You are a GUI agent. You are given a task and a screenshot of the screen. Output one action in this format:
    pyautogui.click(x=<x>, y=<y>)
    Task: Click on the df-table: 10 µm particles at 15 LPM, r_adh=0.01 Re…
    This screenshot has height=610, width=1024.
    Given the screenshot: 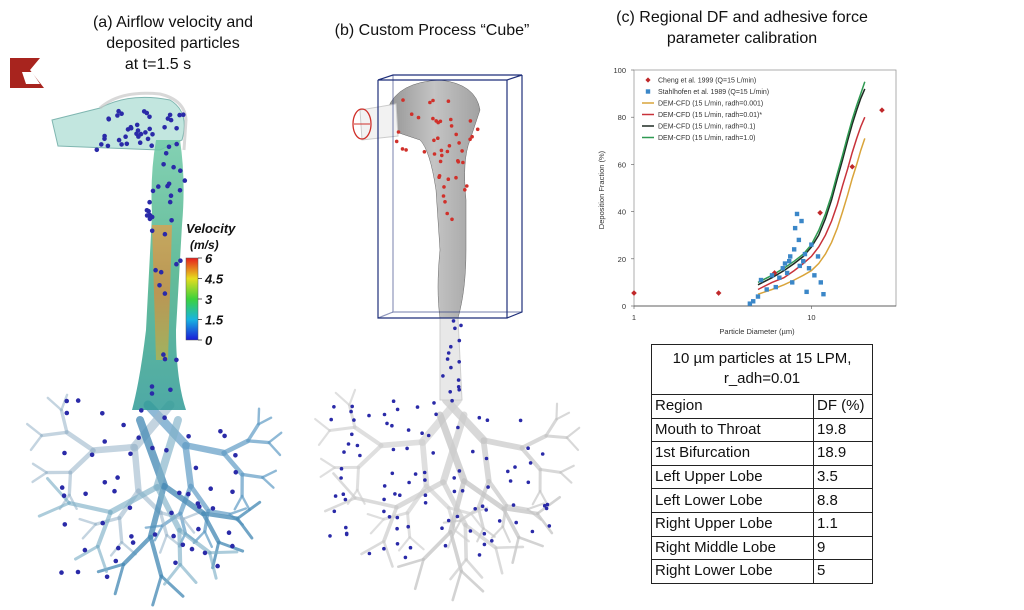 What is the action you would take?
    pyautogui.click(x=762, y=464)
    